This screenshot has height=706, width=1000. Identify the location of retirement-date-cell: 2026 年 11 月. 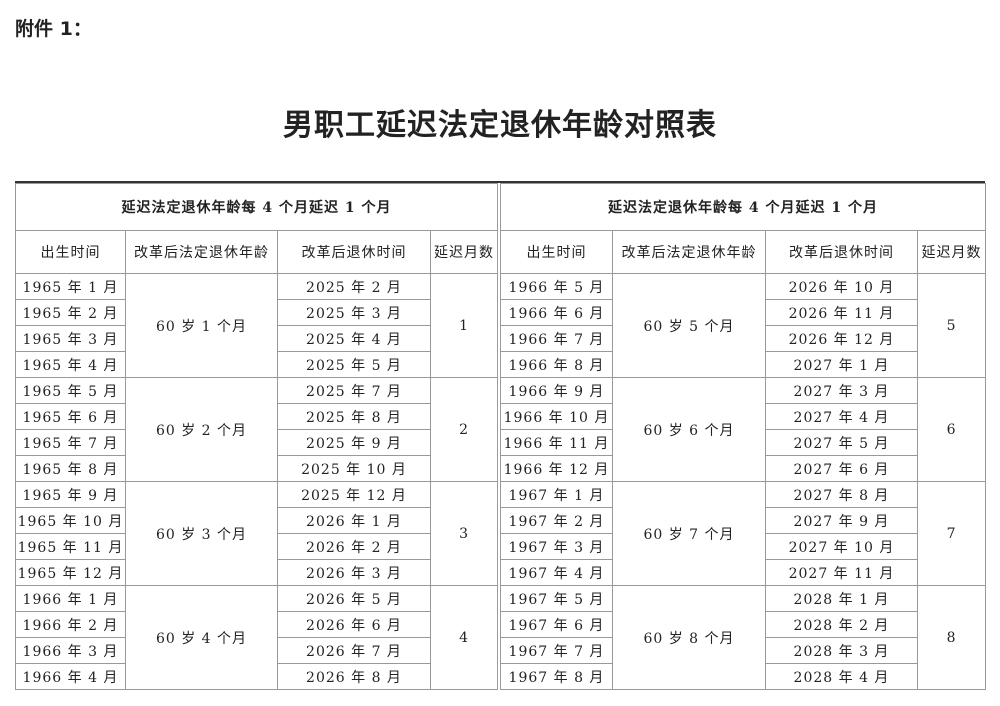
(841, 312).